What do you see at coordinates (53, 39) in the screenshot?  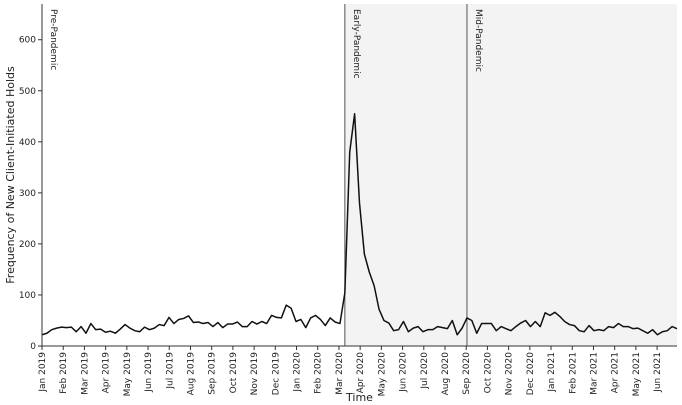 I see `period-label: Pre-Pandemic` at bounding box center [53, 39].